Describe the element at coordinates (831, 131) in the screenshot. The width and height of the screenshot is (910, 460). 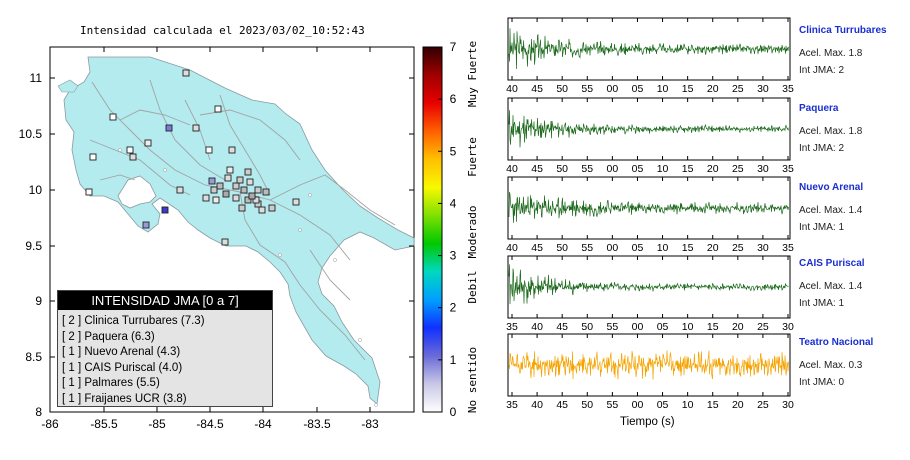
I see `station-accel: Acel. Max. 1.8` at that location.